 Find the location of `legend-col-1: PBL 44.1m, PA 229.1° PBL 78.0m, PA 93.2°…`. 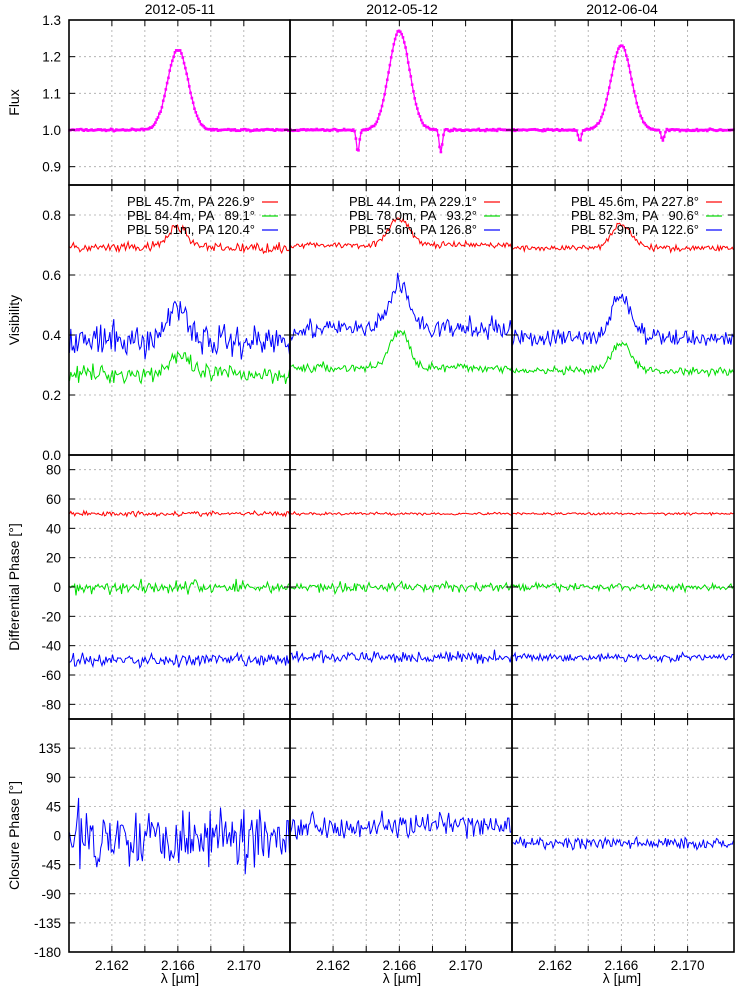

legend-col-1: PBL 44.1m, PA 229.1° PBL 78.0m, PA 93.2°… is located at coordinates (413, 215).